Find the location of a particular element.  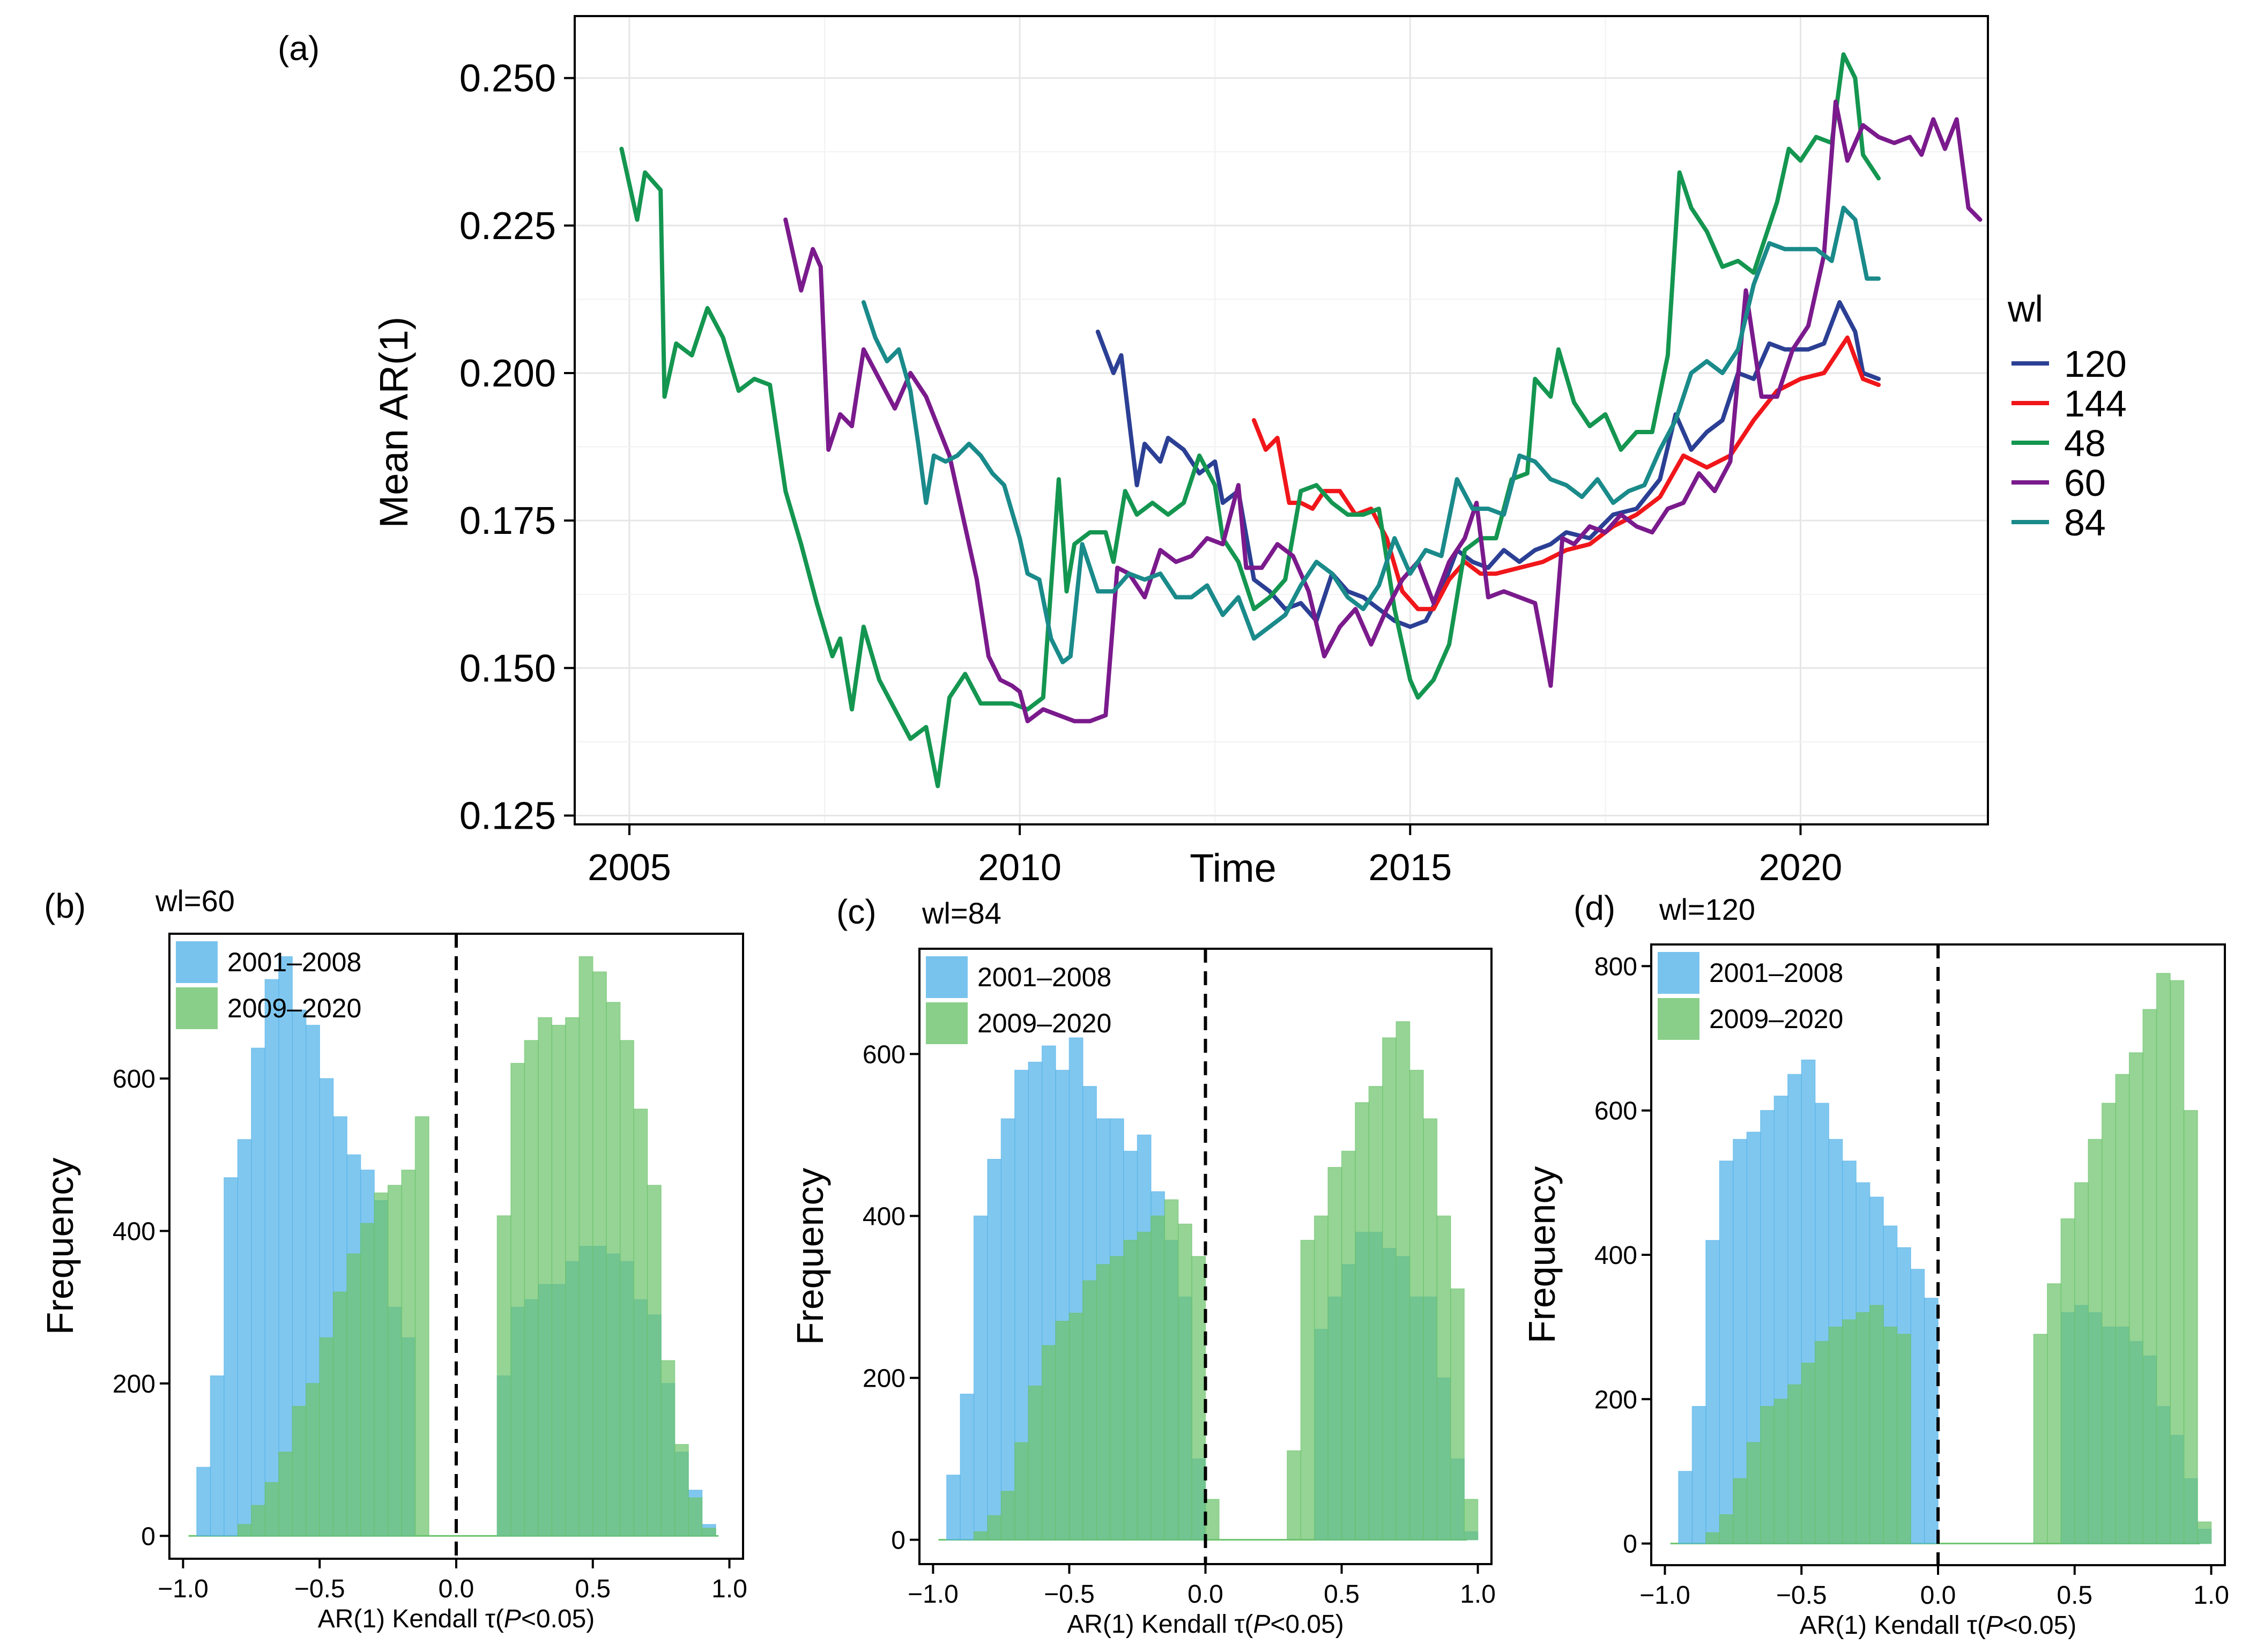

y-tick-label: 600 is located at coordinates (134, 1079).